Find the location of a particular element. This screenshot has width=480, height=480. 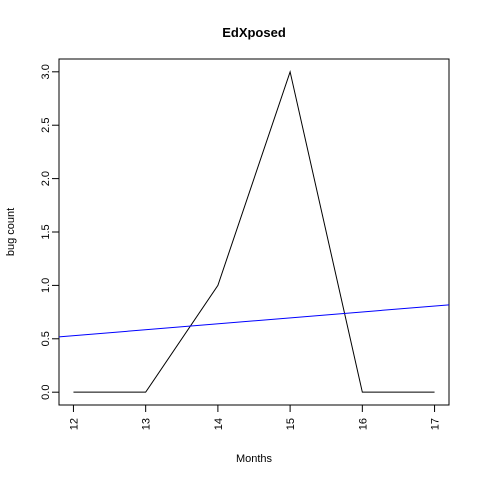

x-tick-label: 14 is located at coordinates (219, 424).